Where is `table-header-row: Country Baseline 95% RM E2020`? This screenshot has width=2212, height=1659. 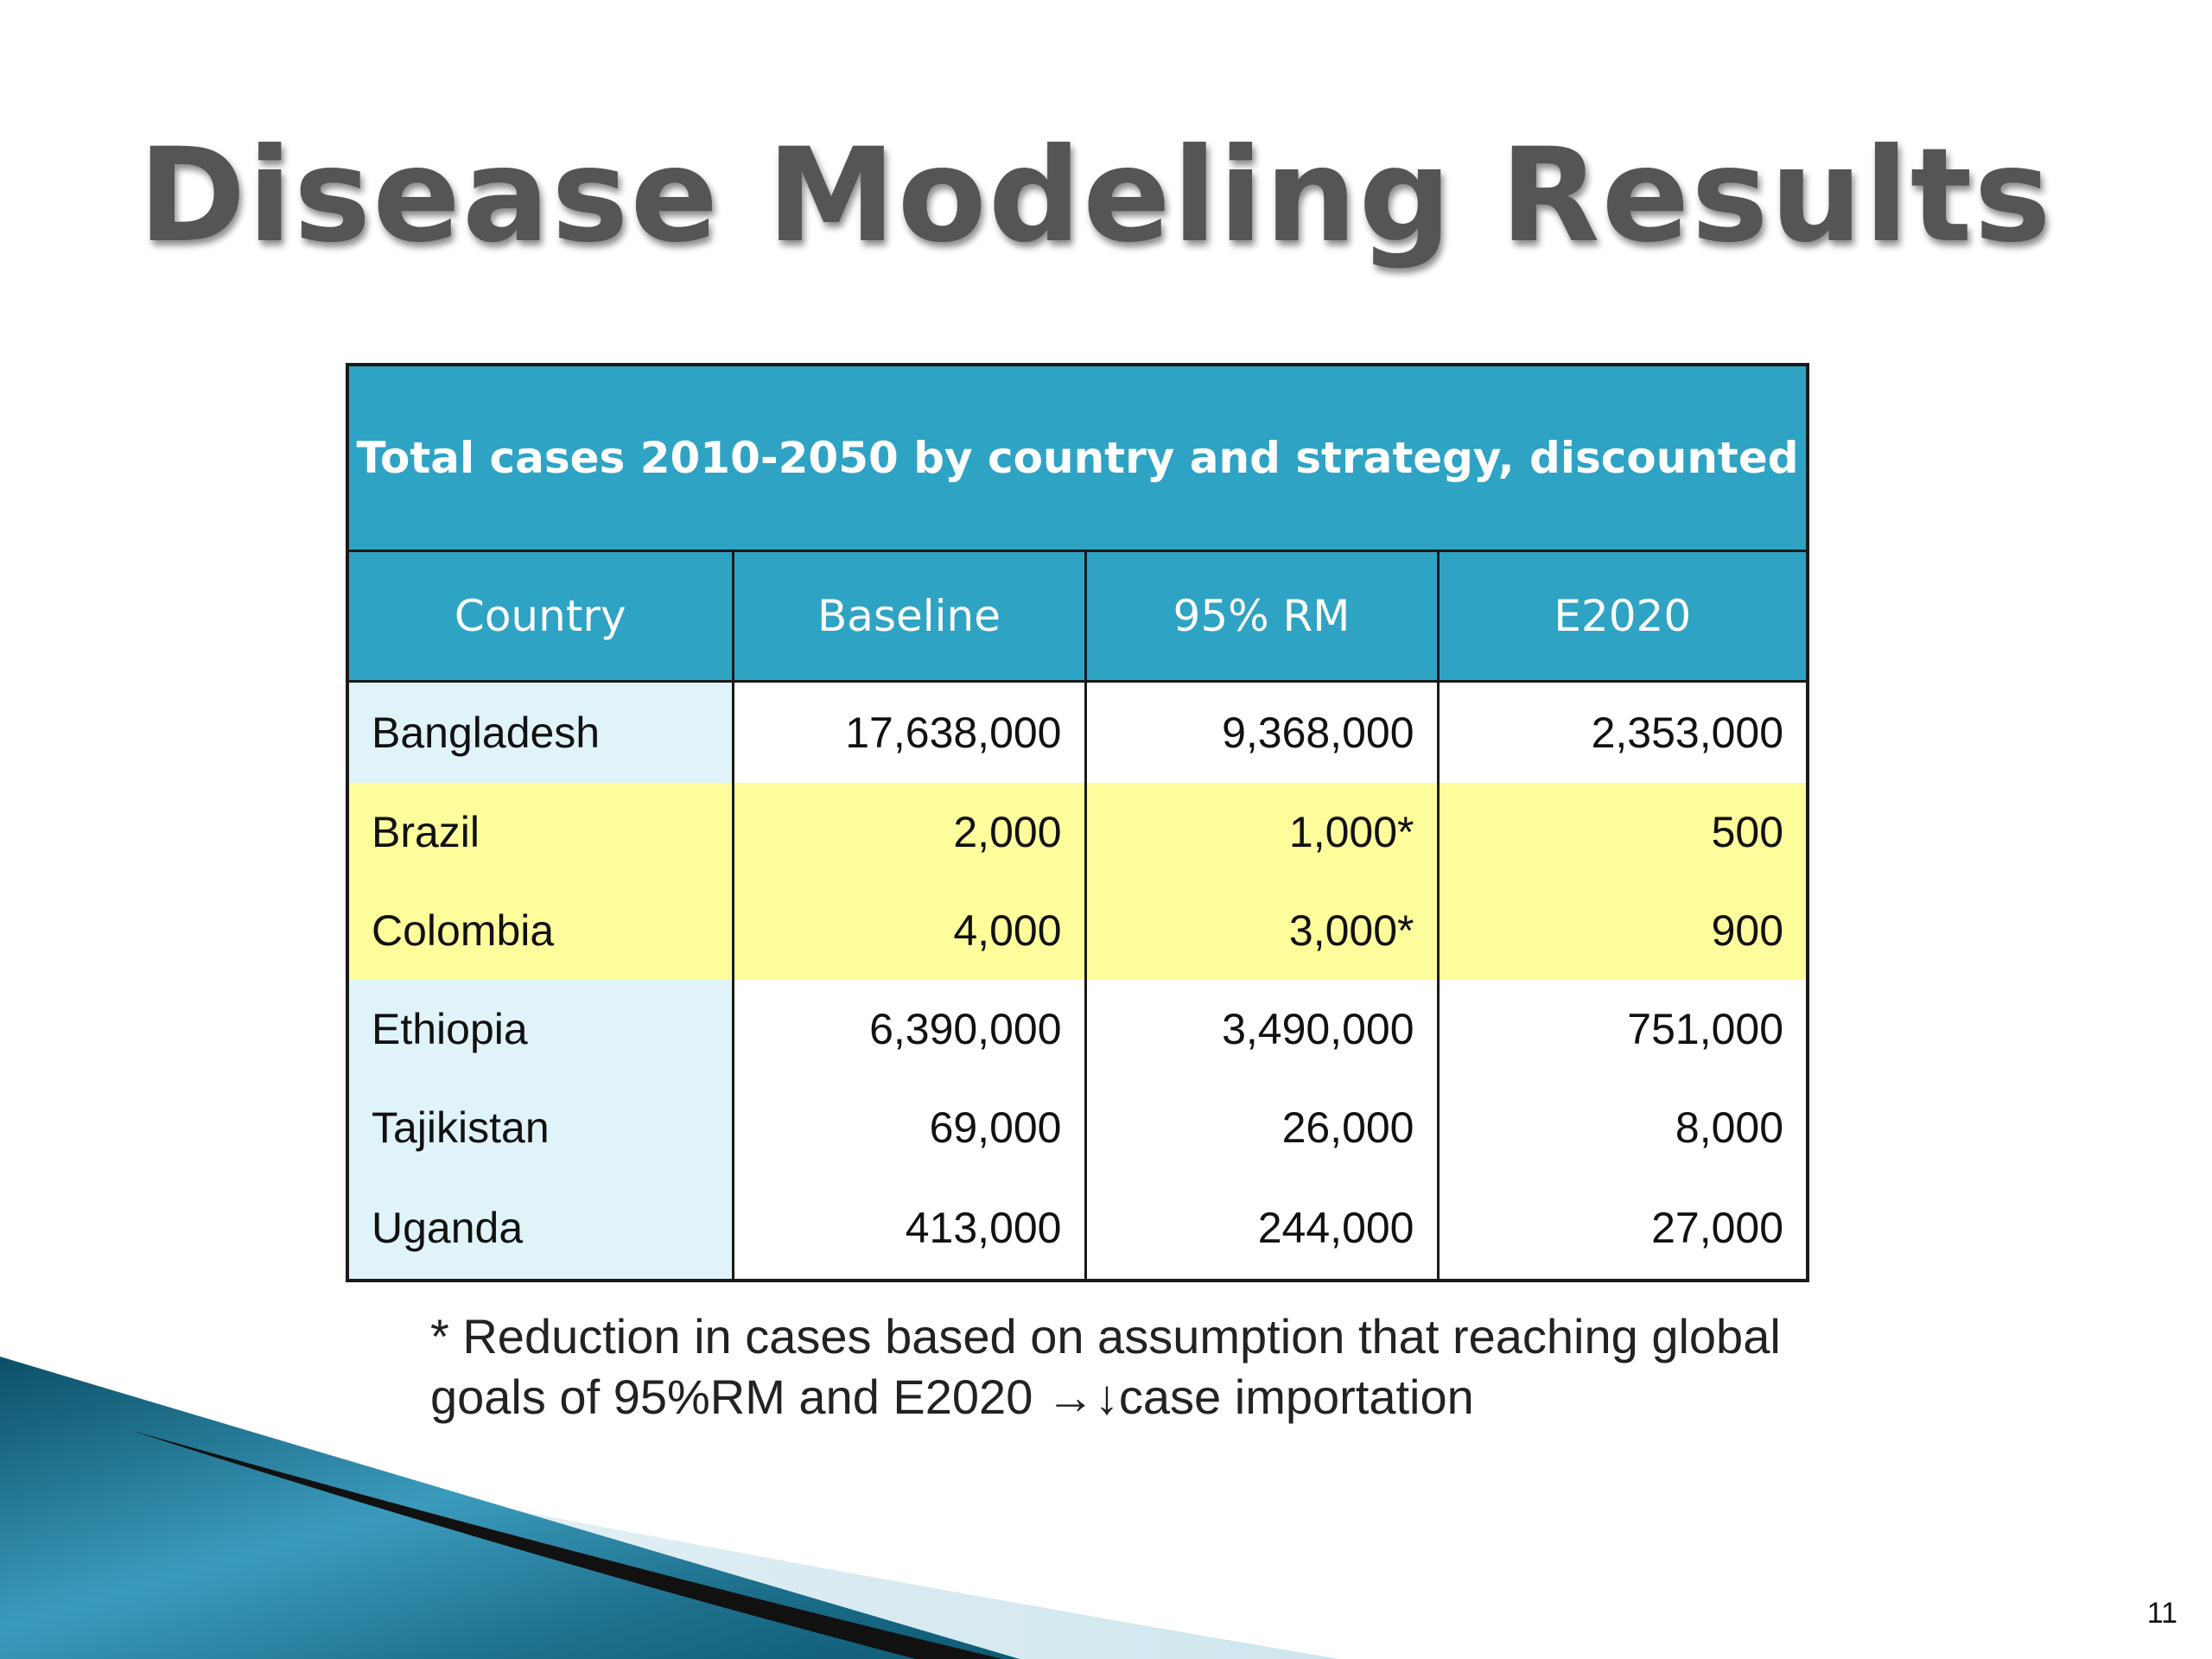 table-header-row: Country Baseline 95% RM E2020 is located at coordinates (1077, 616).